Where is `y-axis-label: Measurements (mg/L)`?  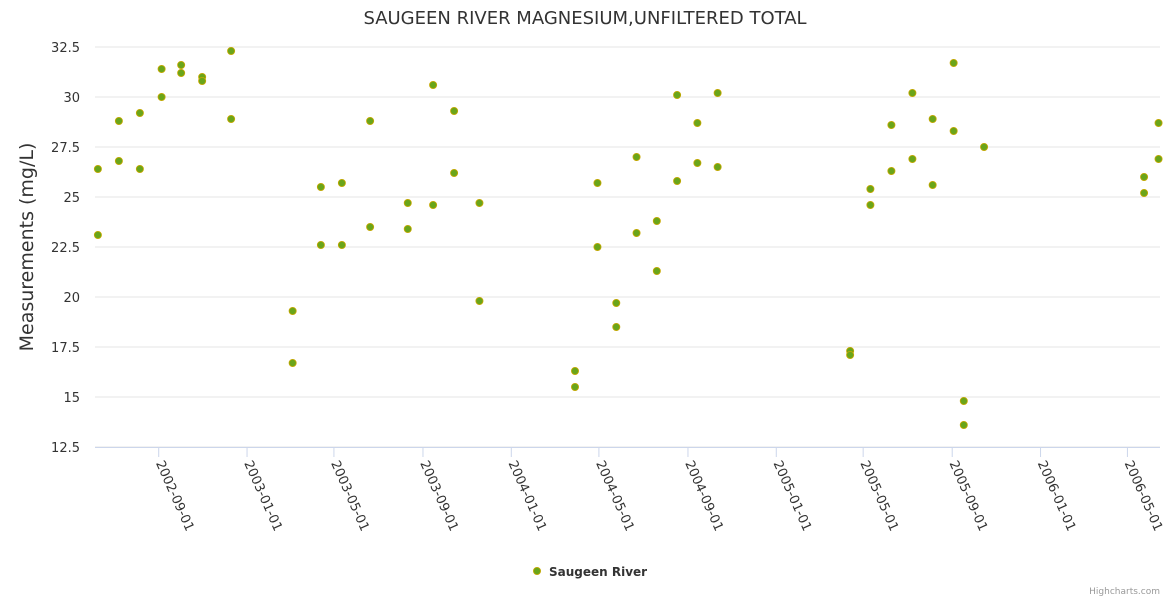
y-axis-label: Measurements (mg/L) is located at coordinates (27, 247).